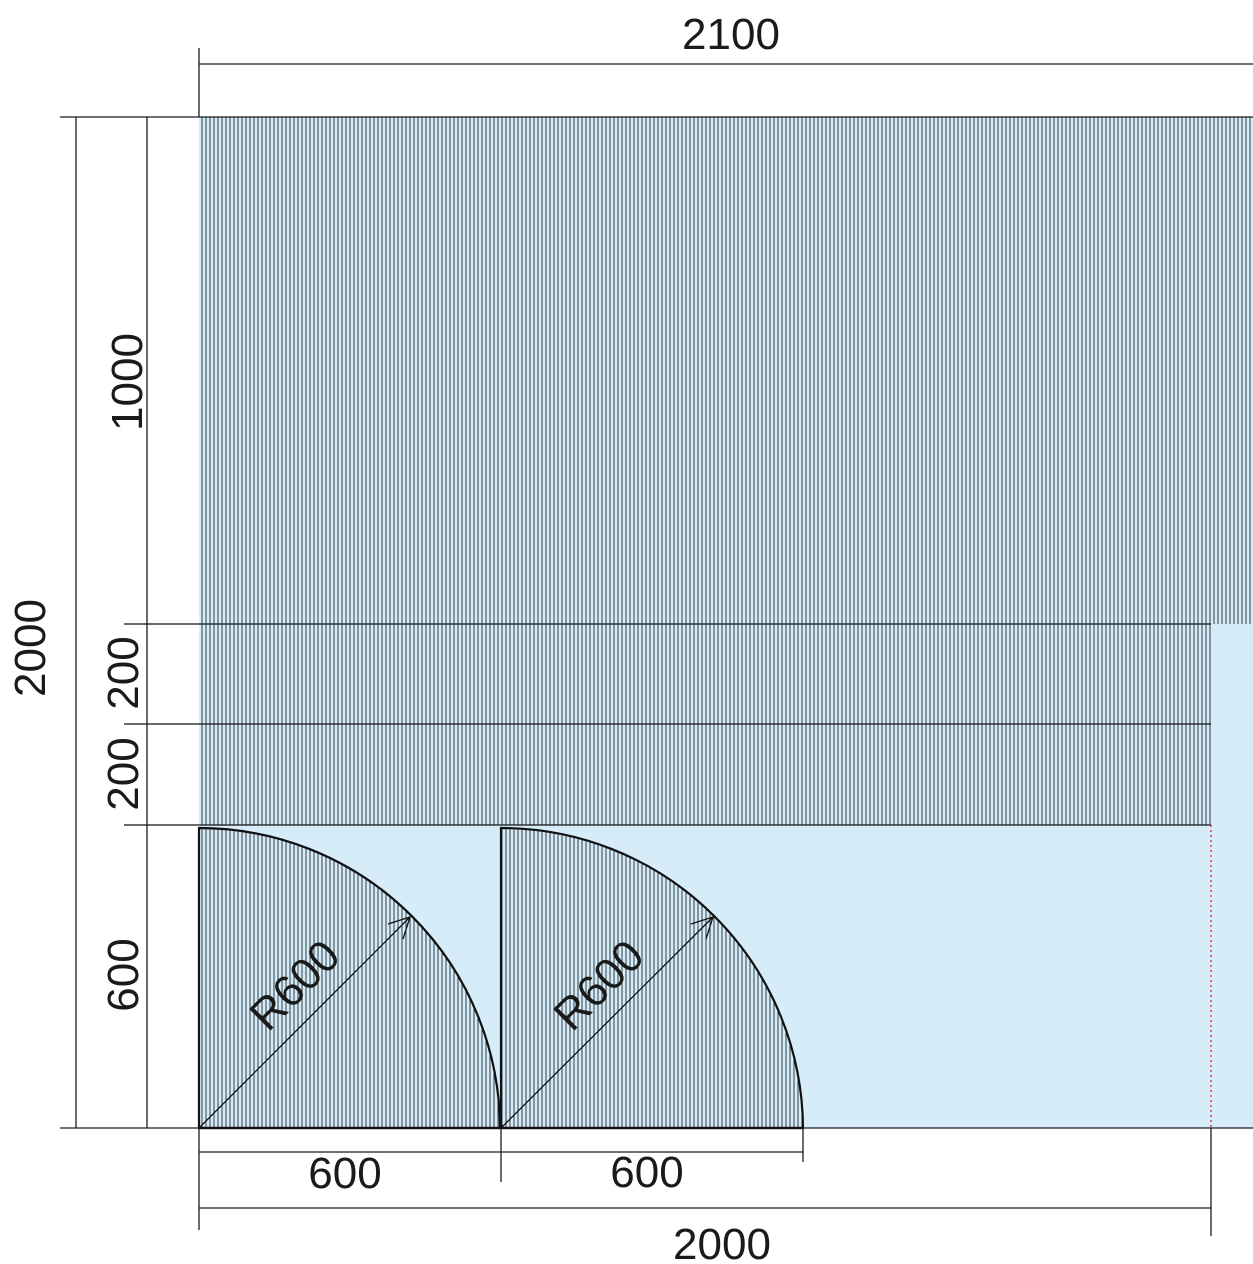 The width and height of the screenshot is (1253, 1264). What do you see at coordinates (646, 1172) in the screenshot?
I see `bottom-width-2-label: 600` at bounding box center [646, 1172].